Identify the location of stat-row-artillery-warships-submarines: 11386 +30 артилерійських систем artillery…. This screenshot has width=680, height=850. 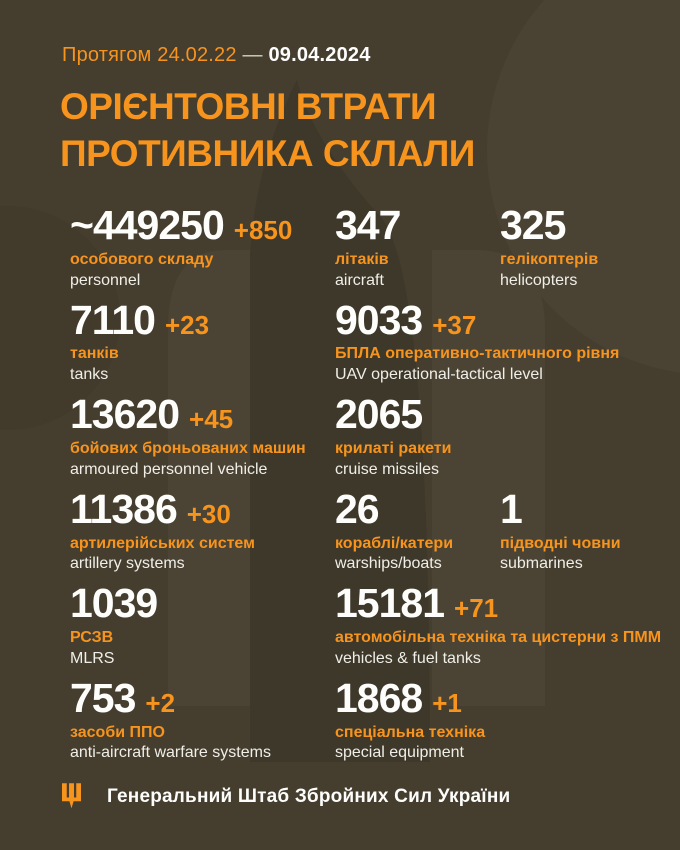
(367, 530).